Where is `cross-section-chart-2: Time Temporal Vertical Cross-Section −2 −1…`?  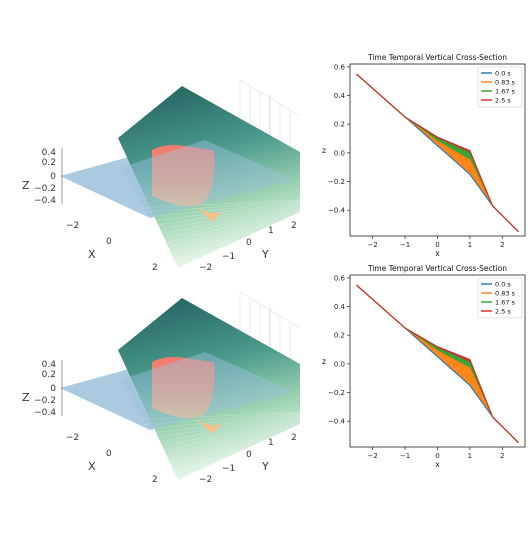
cross-section-chart-2: Time Temporal Vertical Cross-Section −2 −1… is located at coordinates (424, 366).